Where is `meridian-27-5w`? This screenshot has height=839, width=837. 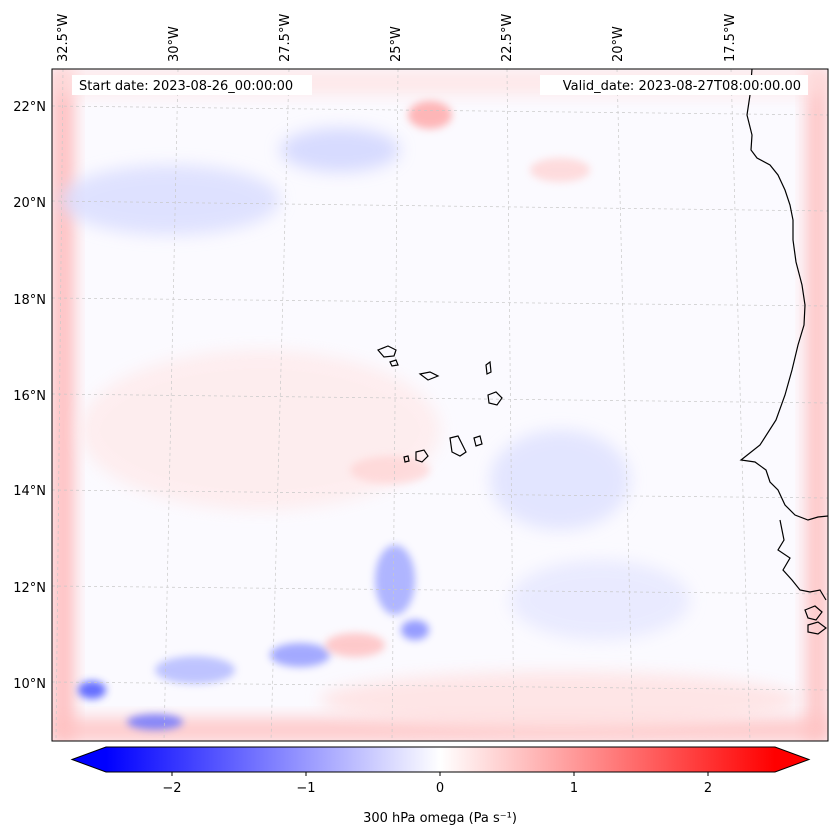
meridian-27-5w is located at coordinates (280, 405).